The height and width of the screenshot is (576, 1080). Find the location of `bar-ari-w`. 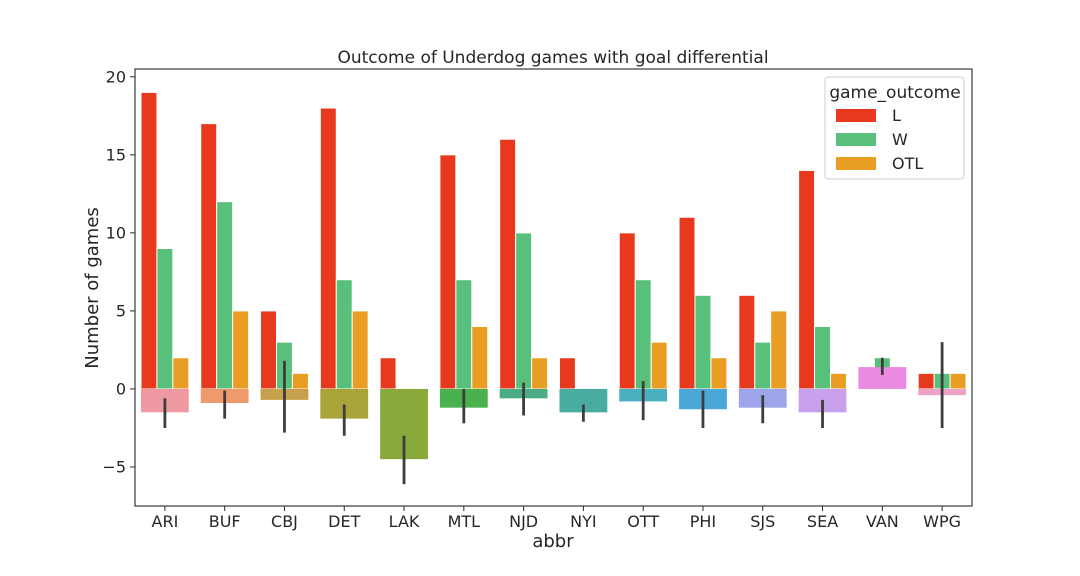

bar-ari-w is located at coordinates (165, 318).